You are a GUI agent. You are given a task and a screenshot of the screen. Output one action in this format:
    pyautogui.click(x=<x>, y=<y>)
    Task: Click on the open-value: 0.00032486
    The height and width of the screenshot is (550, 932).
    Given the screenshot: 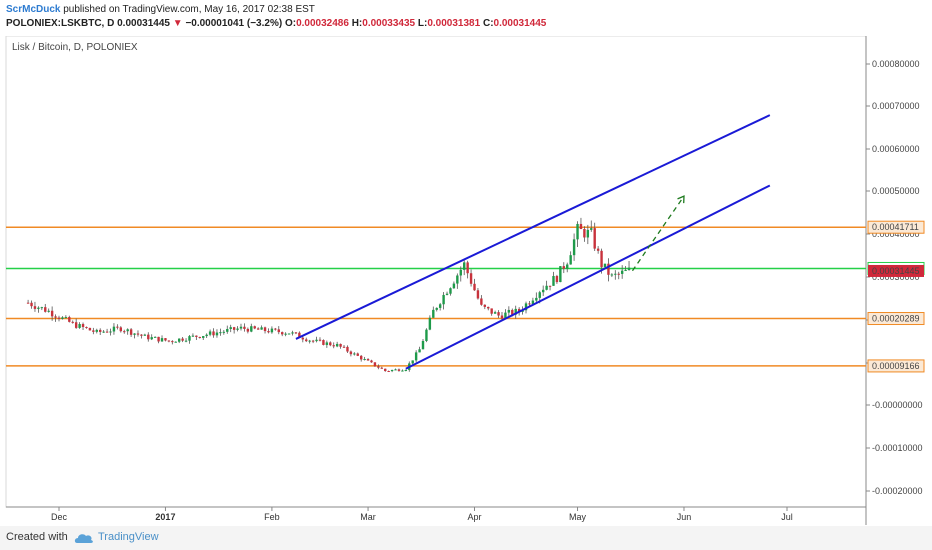 What is the action you would take?
    pyautogui.click(x=322, y=23)
    